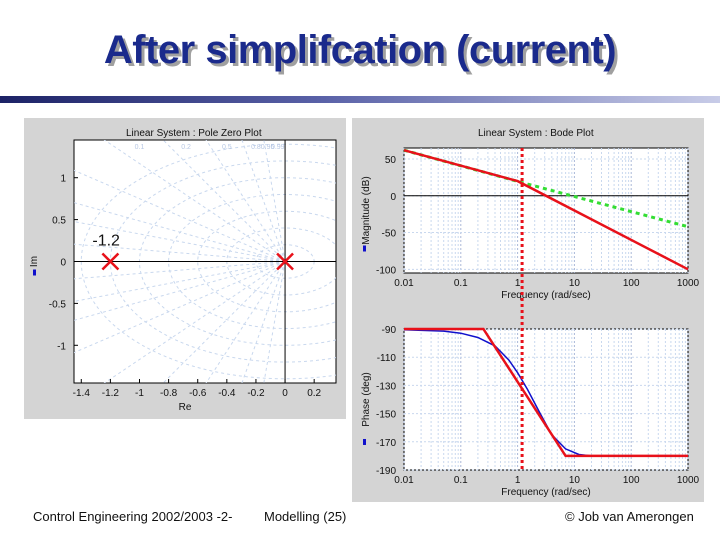 Image resolution: width=720 pixels, height=540 pixels. Describe the element at coordinates (575, 480) in the screenshot. I see `phase-xtick-label: 10` at that location.